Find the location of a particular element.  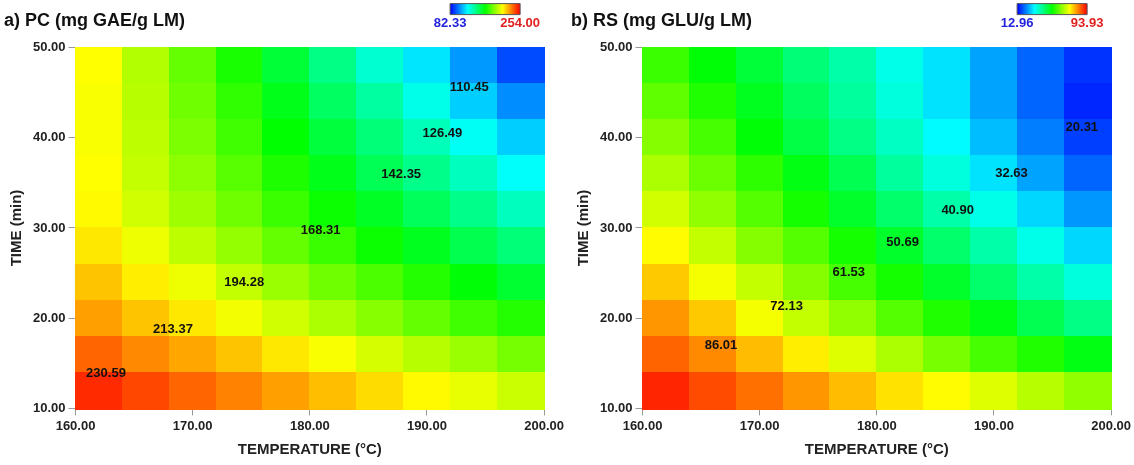

annotation: 20.31 is located at coordinates (1082, 127).